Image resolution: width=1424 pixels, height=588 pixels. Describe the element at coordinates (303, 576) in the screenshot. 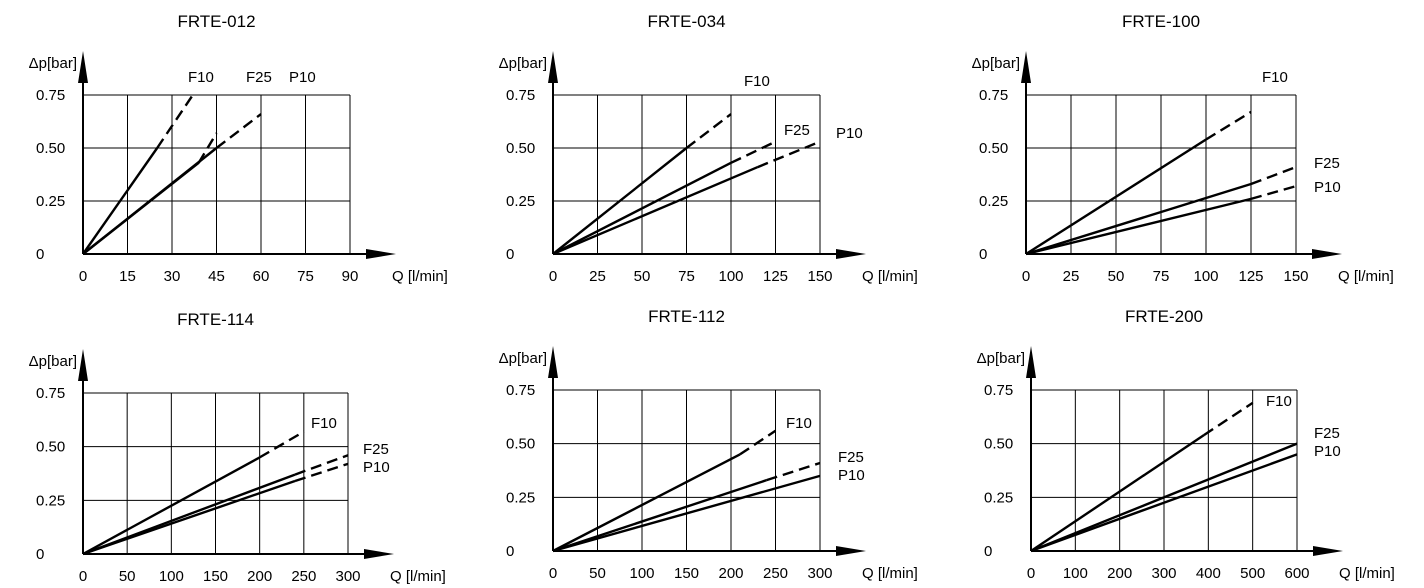

I see `x-tick-label: 250` at that location.